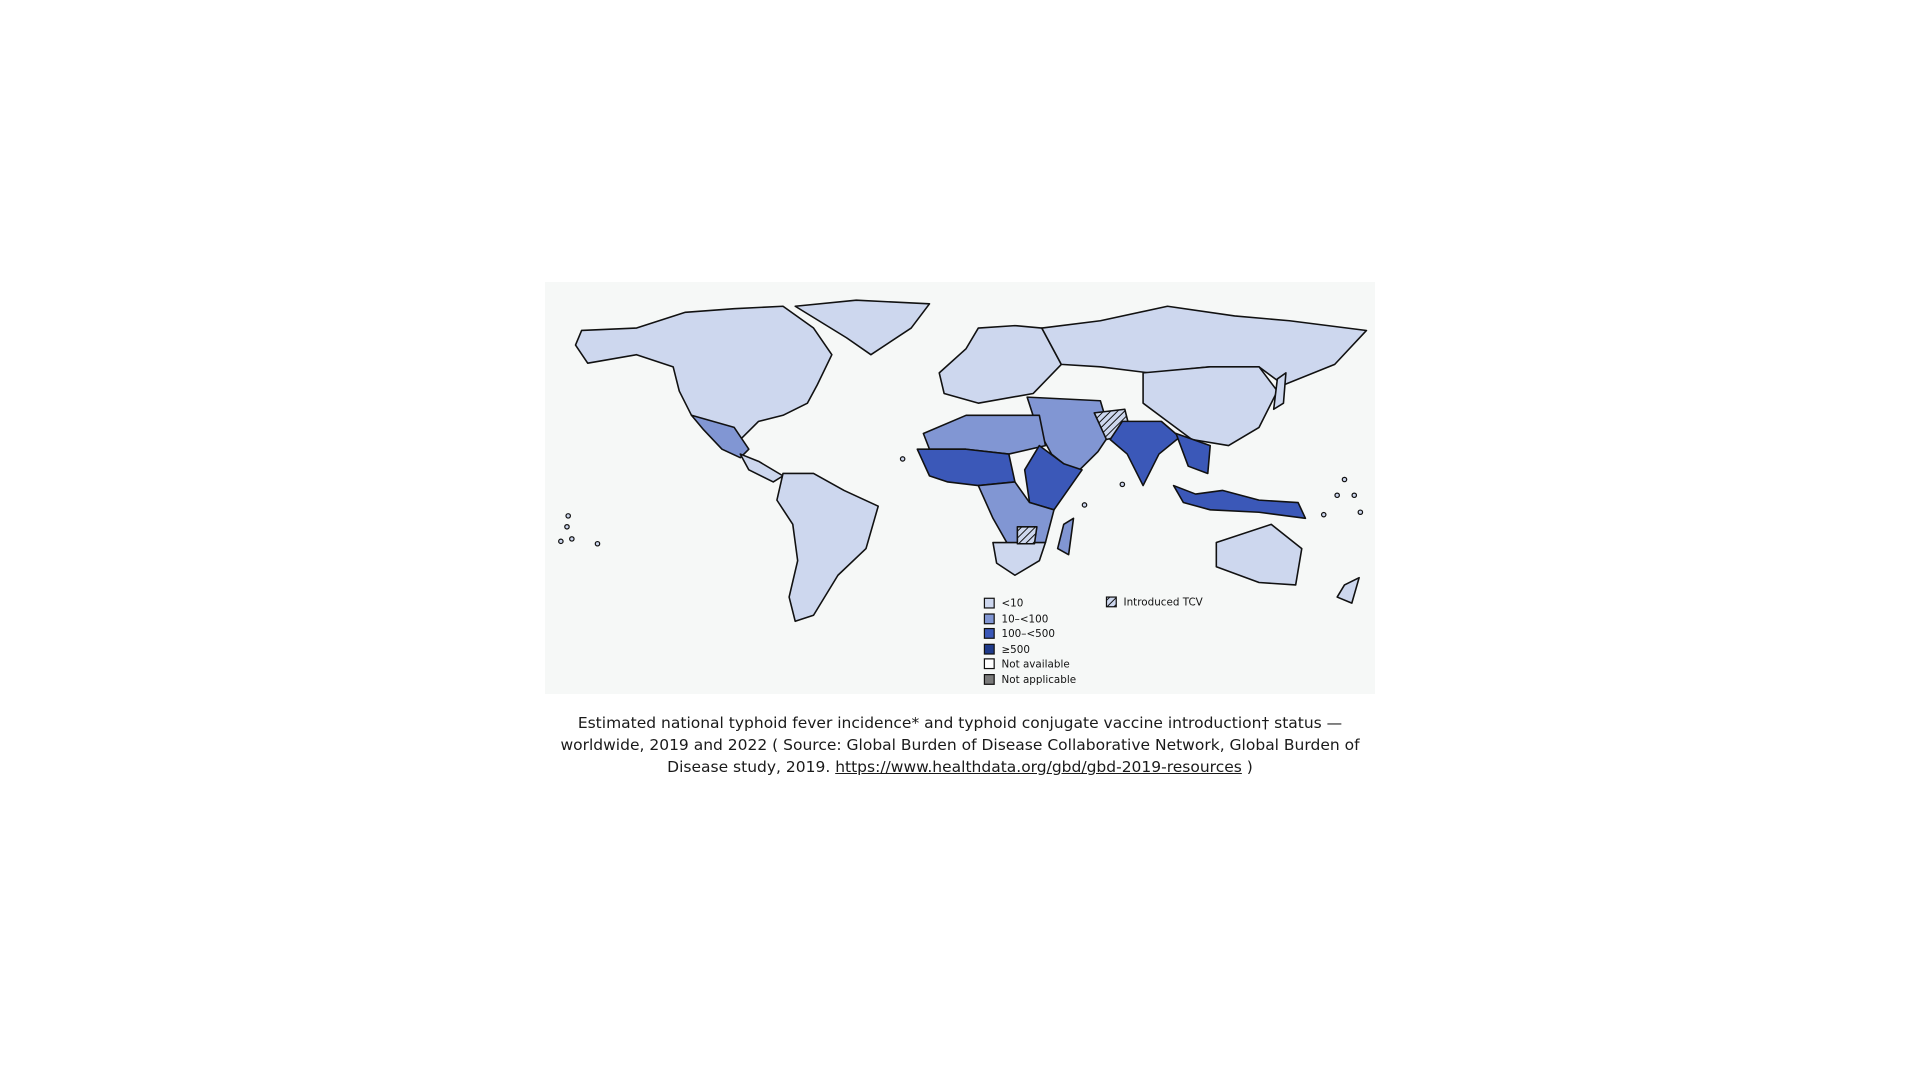 The height and width of the screenshot is (1080, 1920). I want to click on russia-northern-asia, so click(1204, 345).